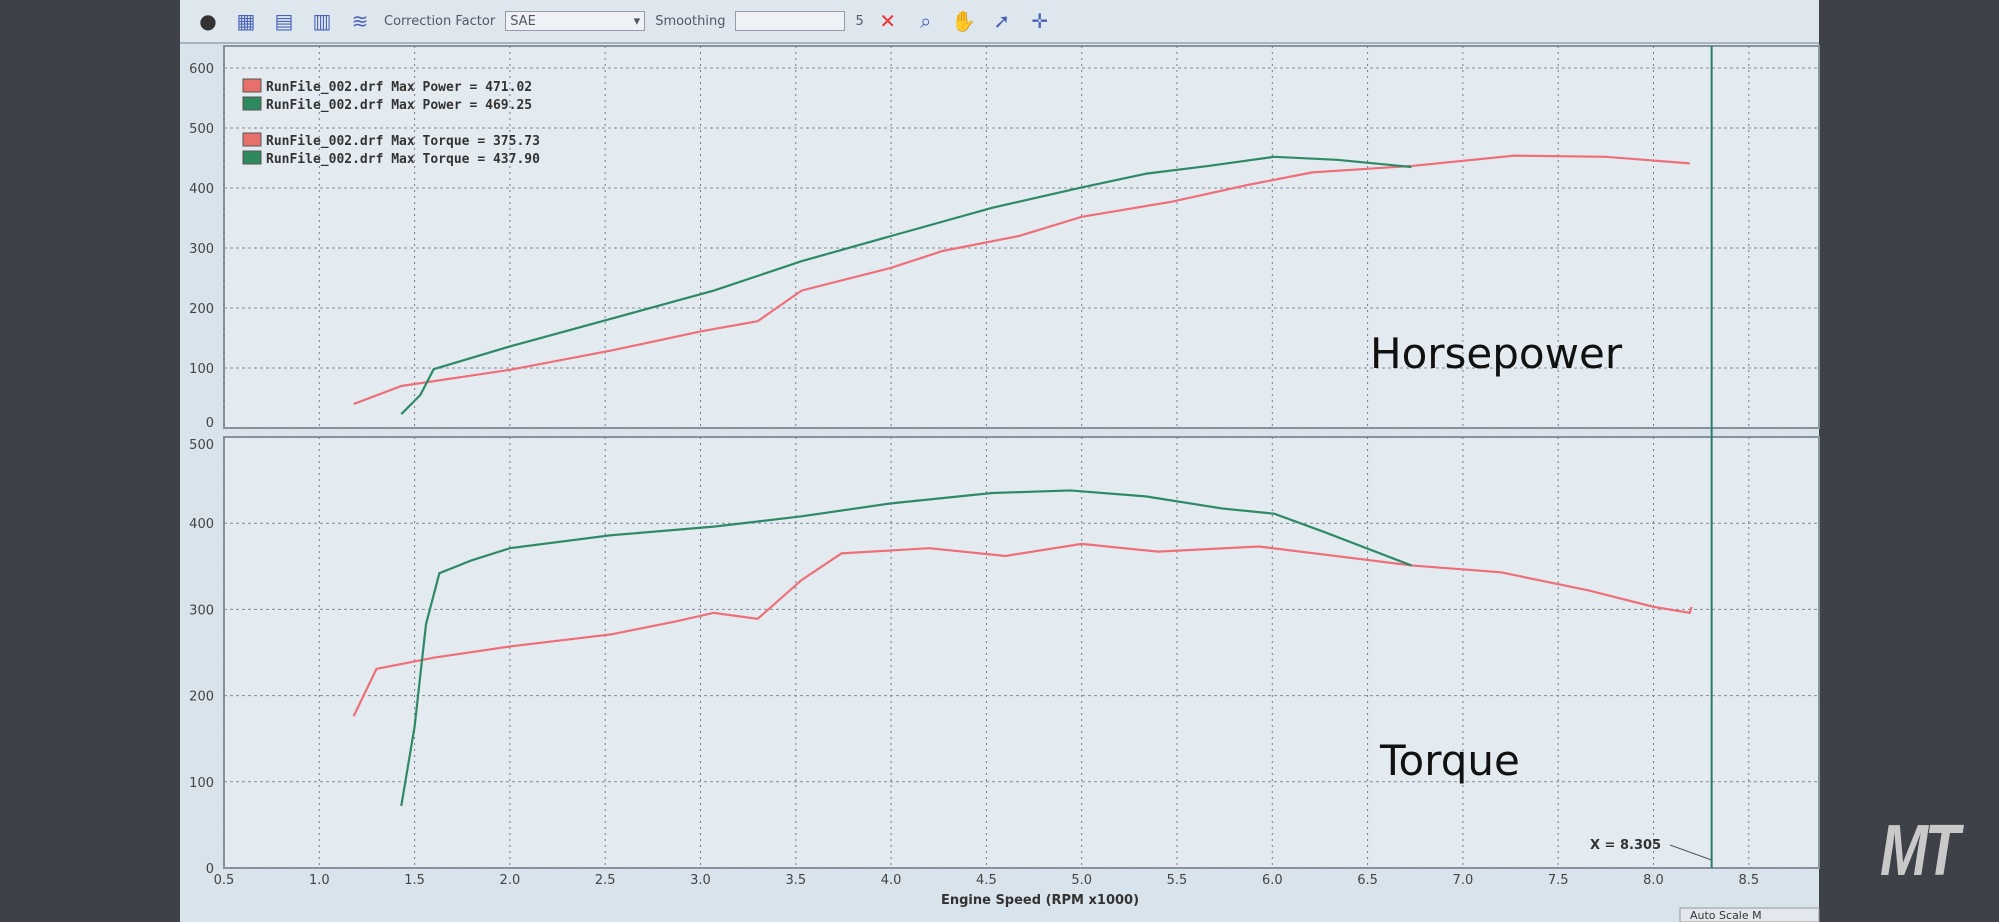 The width and height of the screenshot is (1999, 922). Describe the element at coordinates (1558, 880) in the screenshot. I see `x-tick-label: 7.5` at that location.